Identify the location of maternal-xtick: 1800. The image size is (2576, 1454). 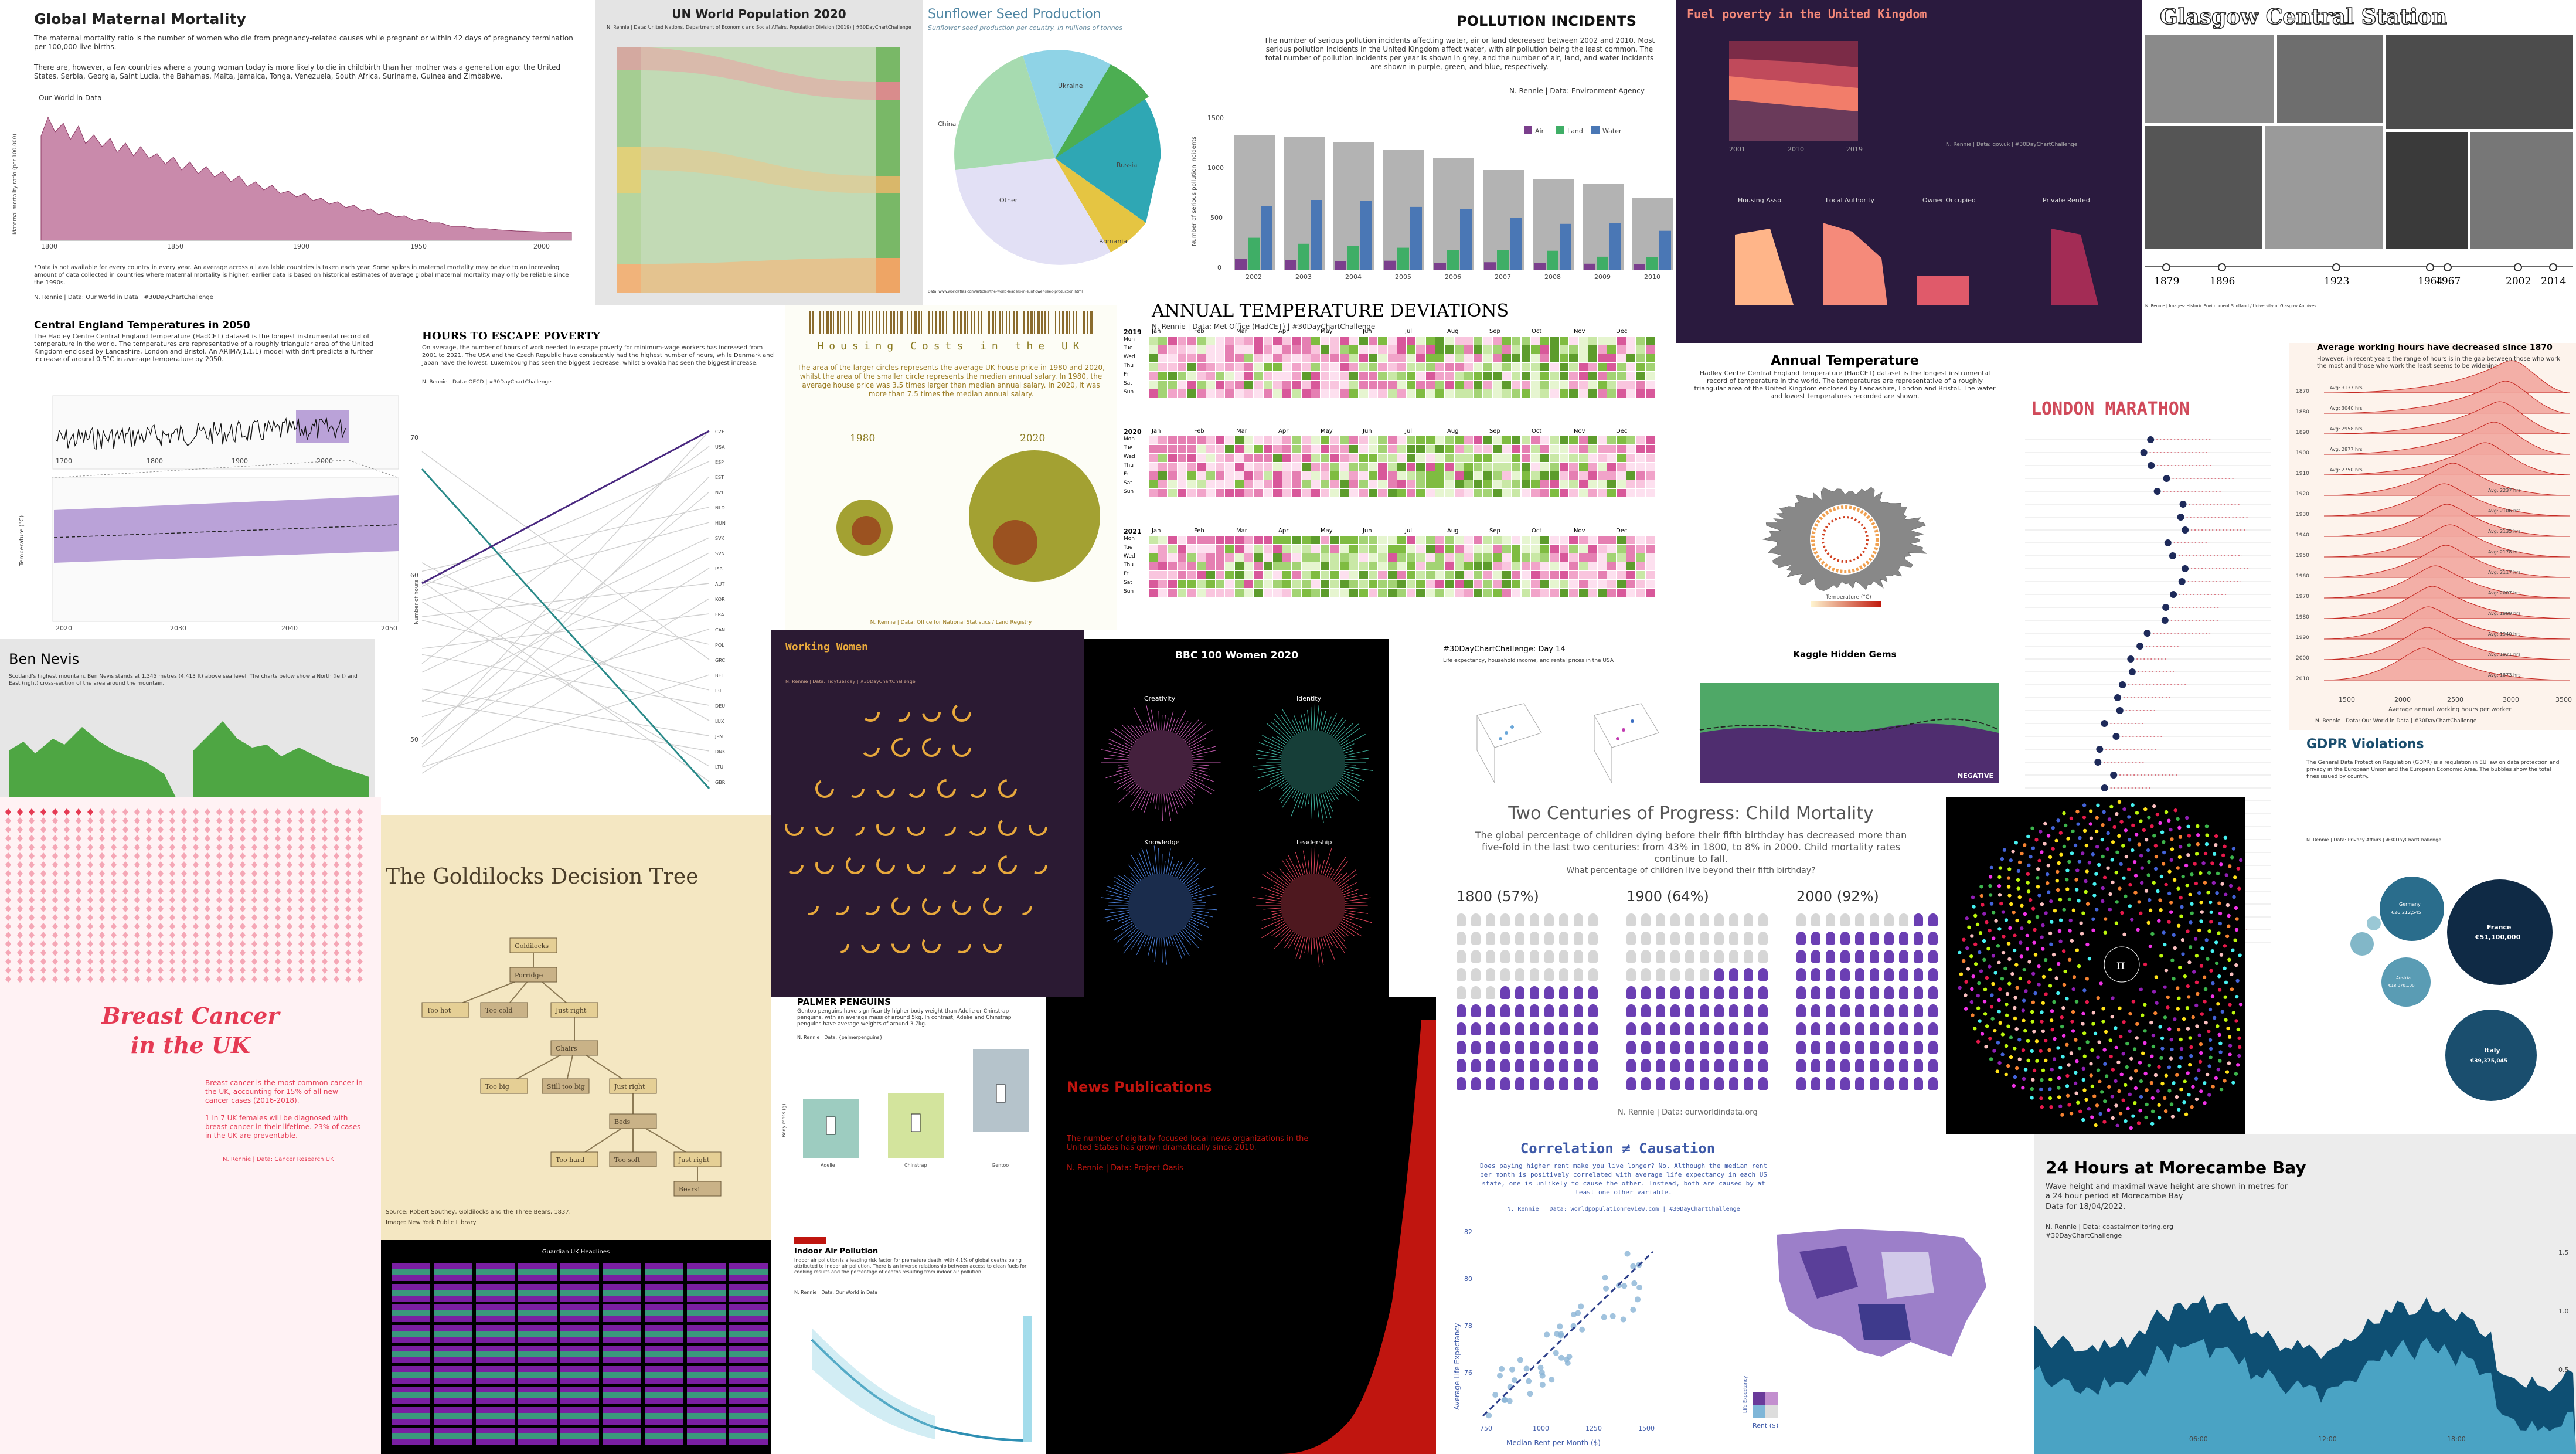
(49, 246).